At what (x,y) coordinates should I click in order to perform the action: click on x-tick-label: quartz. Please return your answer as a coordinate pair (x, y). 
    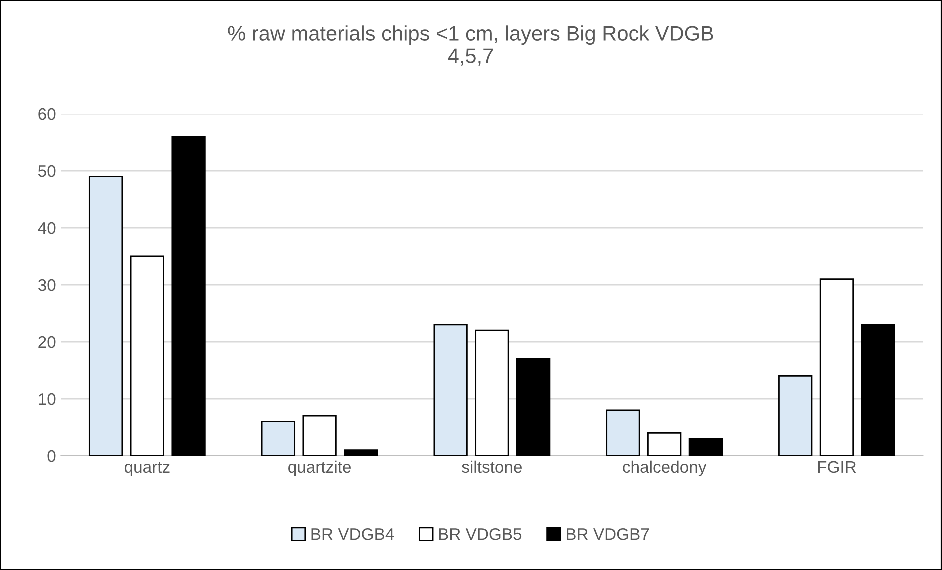
    Looking at the image, I should click on (147, 469).